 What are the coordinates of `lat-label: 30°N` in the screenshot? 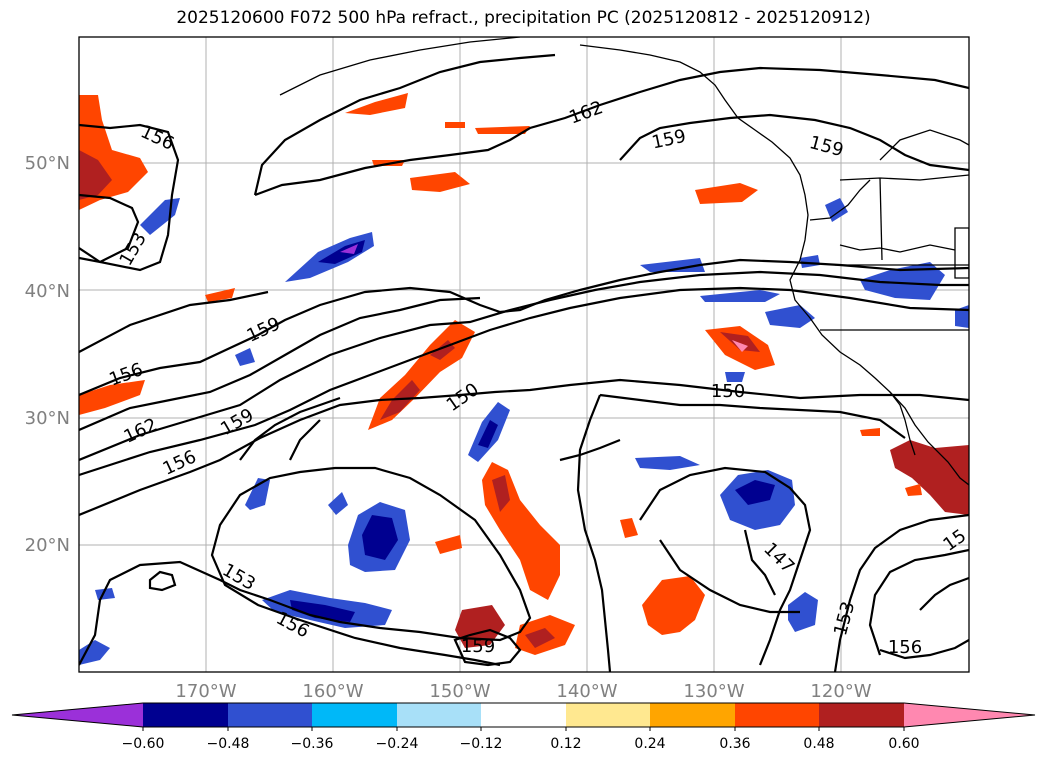 It's located at (47, 418).